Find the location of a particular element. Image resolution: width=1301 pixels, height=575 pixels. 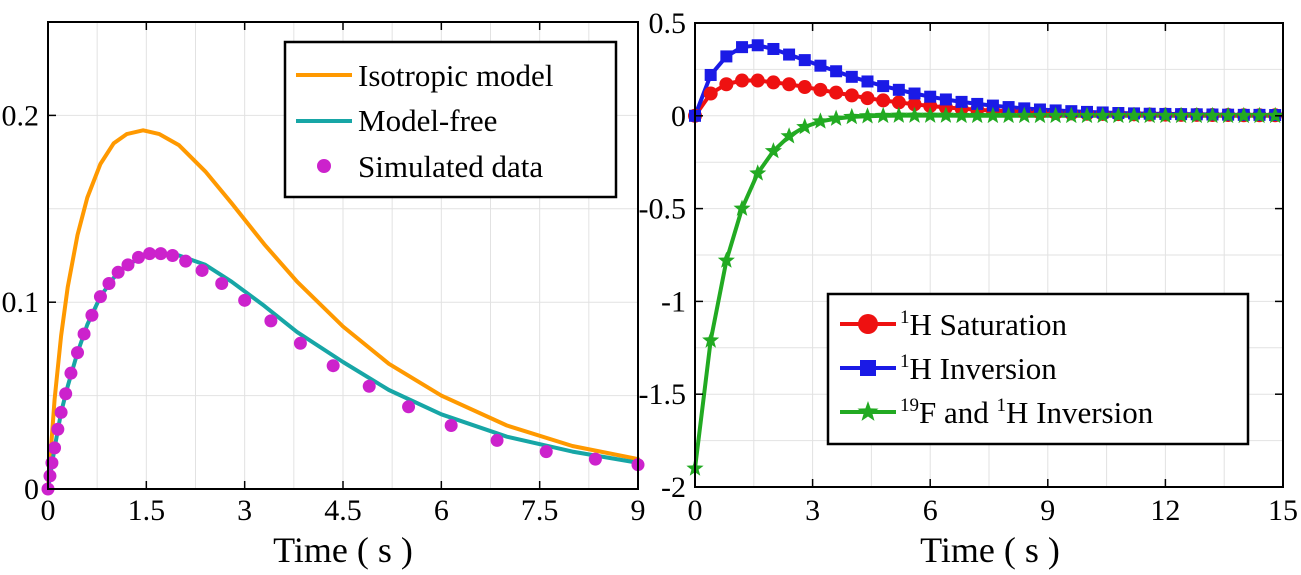

left-xtick-label: 9 is located at coordinates (638, 510).